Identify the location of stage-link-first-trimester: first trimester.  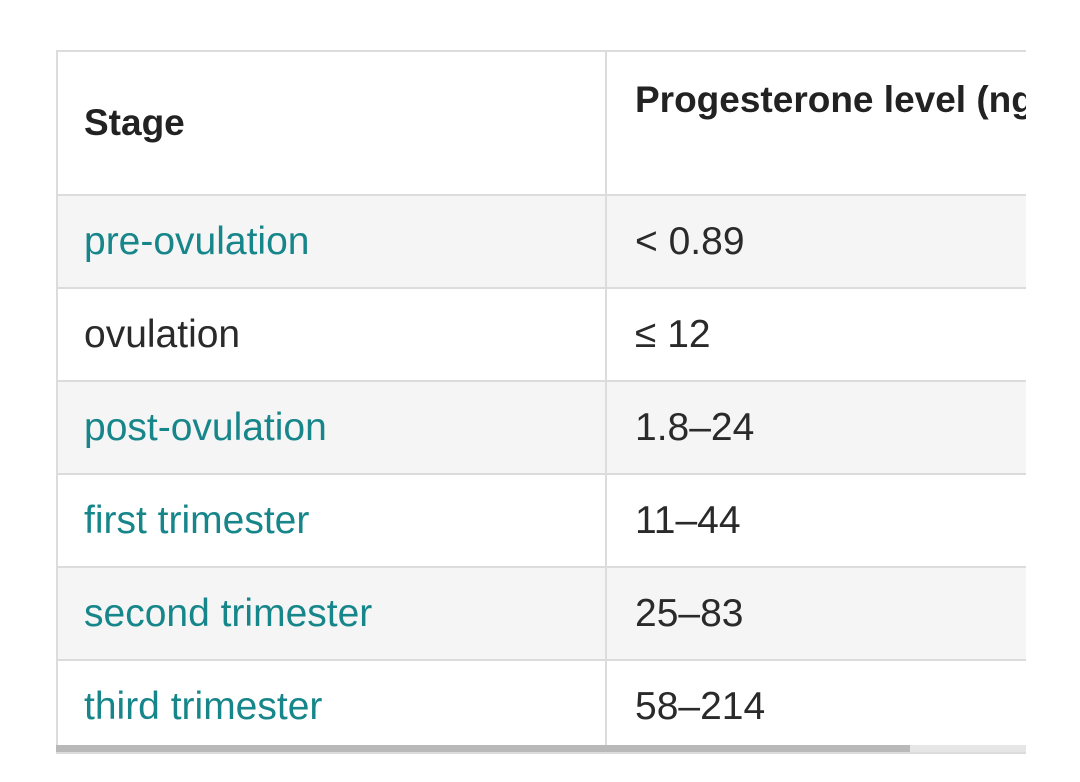
(197, 520).